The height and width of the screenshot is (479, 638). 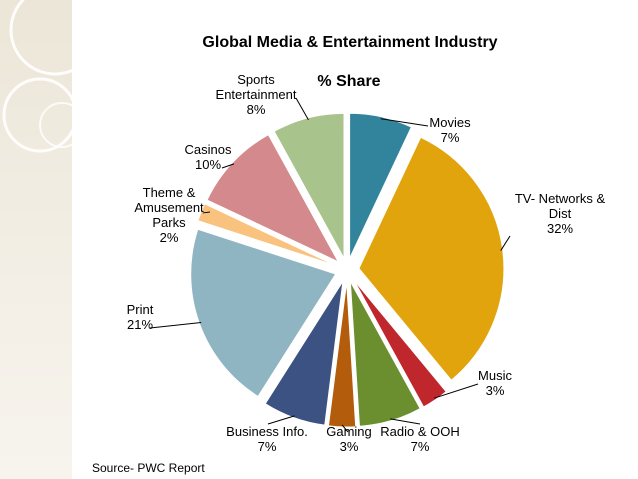 What do you see at coordinates (495, 383) in the screenshot?
I see `slice-label: Music 3%` at bounding box center [495, 383].